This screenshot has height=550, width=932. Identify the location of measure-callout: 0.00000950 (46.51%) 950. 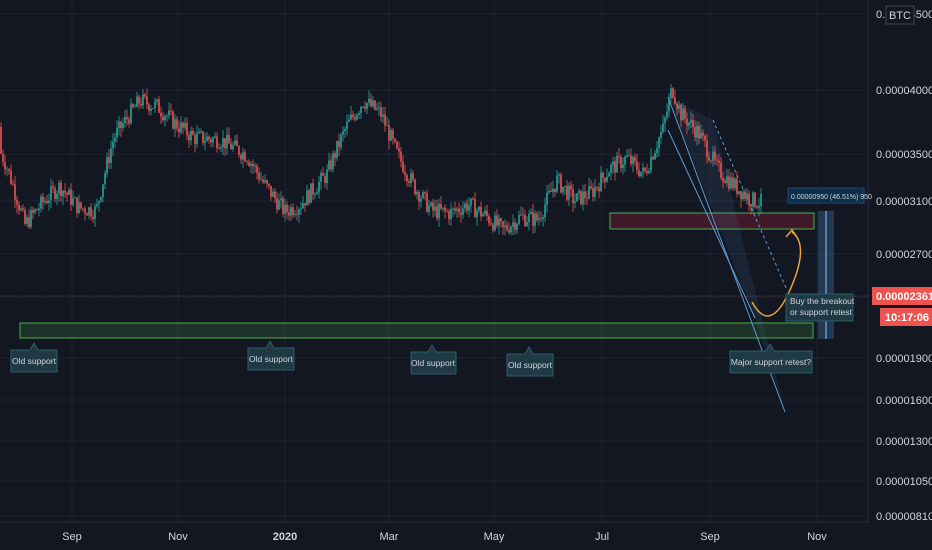
(829, 195).